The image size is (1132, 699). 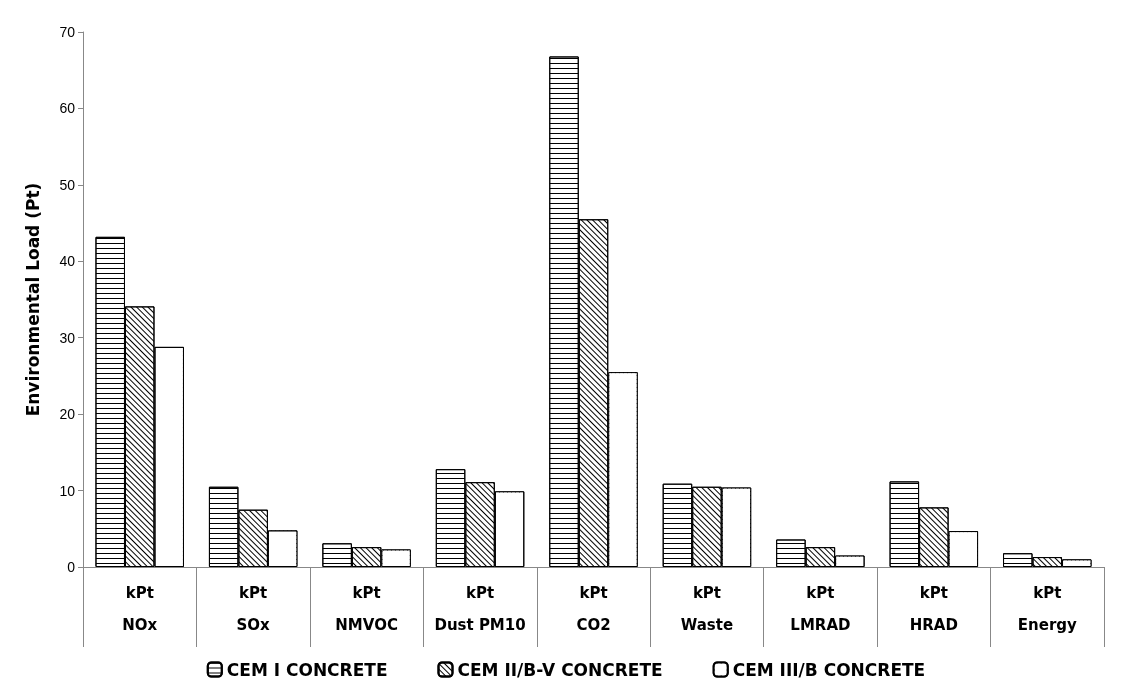 What do you see at coordinates (67, 108) in the screenshot?
I see `y-tick-label: 60` at bounding box center [67, 108].